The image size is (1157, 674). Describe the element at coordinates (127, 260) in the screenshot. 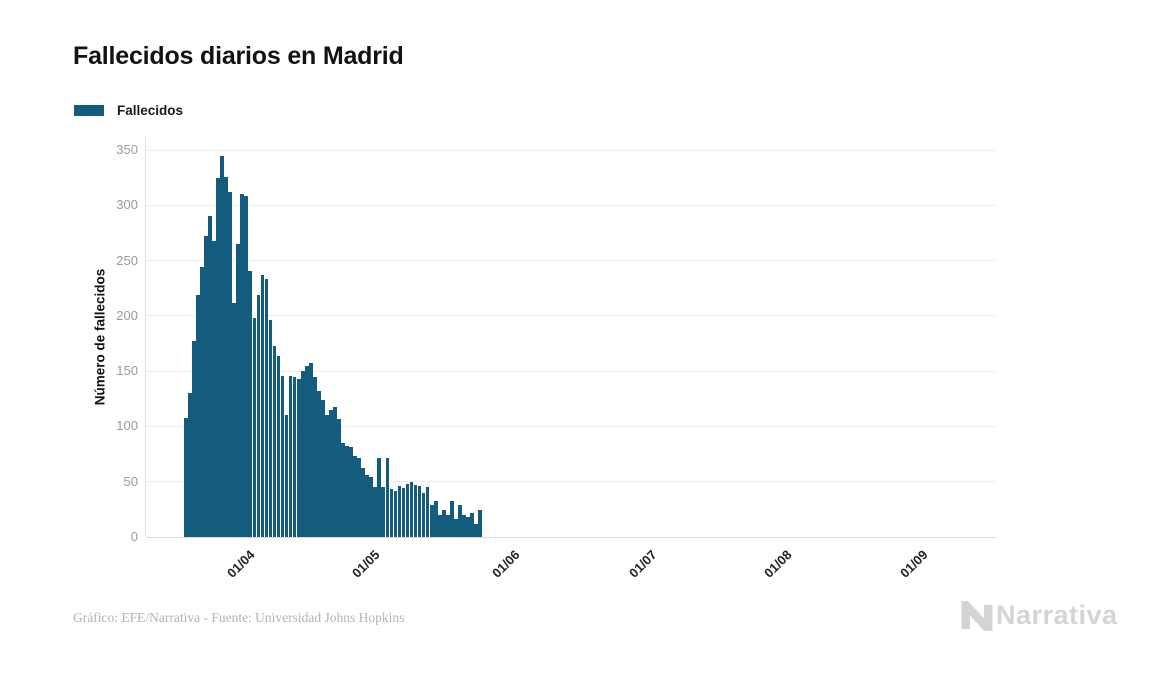

I see `y-tick-label-250: 250` at that location.